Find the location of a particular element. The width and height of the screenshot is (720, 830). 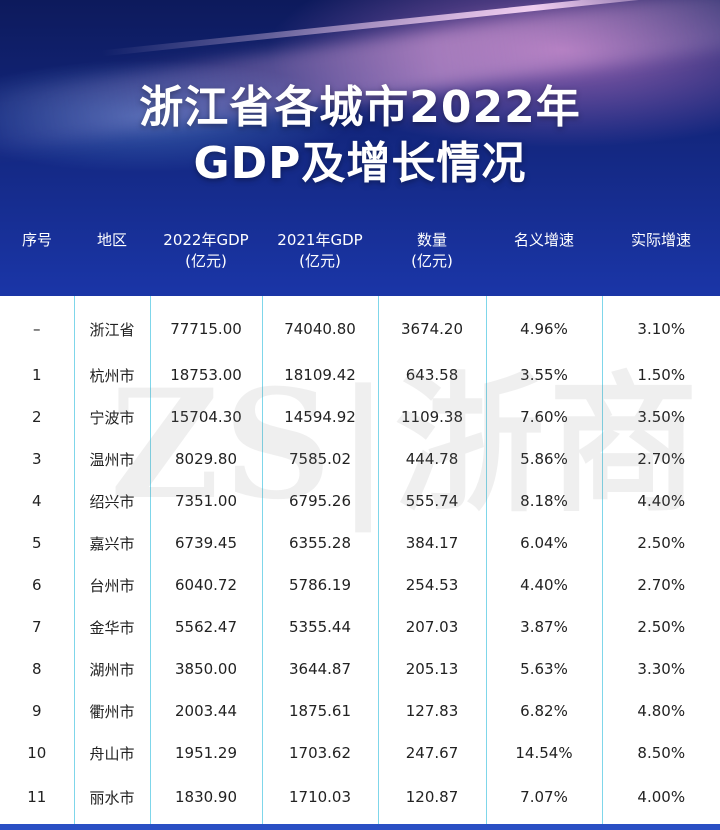

table-cell: 金华市 is located at coordinates (111, 627).